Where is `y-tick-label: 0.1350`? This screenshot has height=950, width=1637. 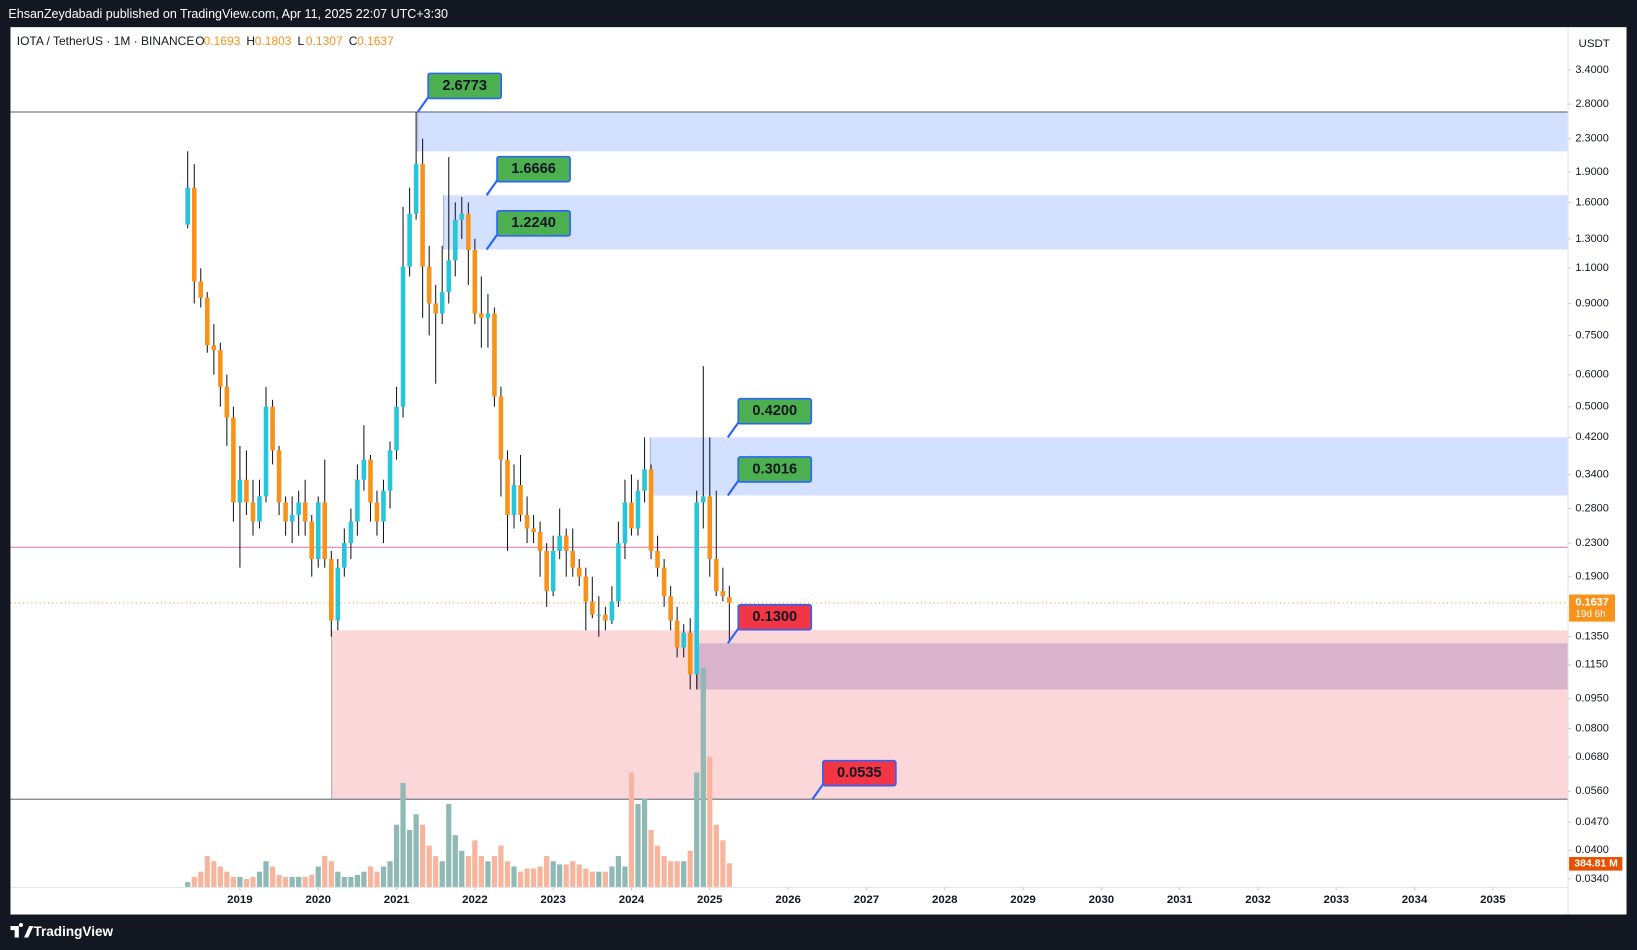 y-tick-label: 0.1350 is located at coordinates (1592, 637).